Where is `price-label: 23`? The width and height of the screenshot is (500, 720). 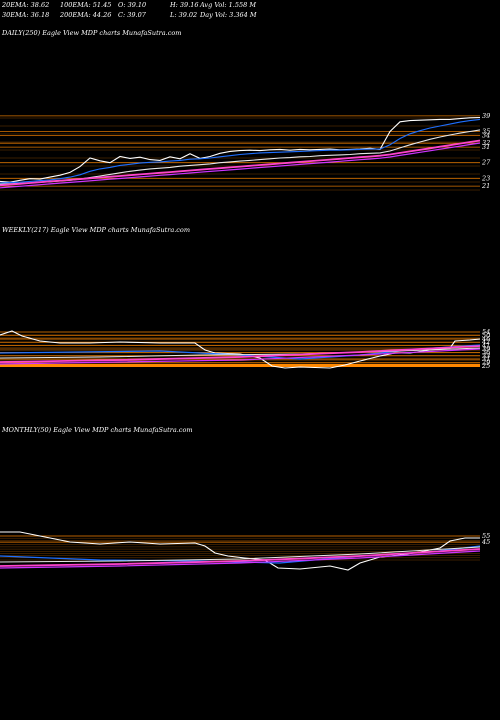
price-label: 23 is located at coordinates (485, 178).